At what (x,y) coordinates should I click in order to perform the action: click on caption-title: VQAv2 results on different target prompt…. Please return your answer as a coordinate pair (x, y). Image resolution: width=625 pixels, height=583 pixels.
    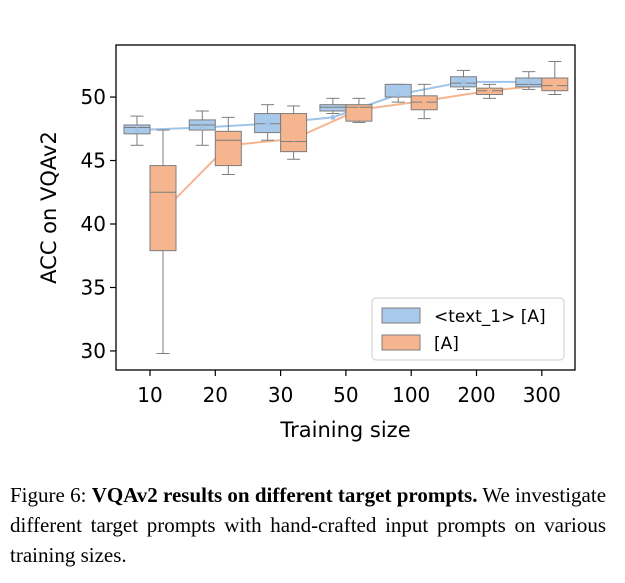
    Looking at the image, I should click on (284, 495).